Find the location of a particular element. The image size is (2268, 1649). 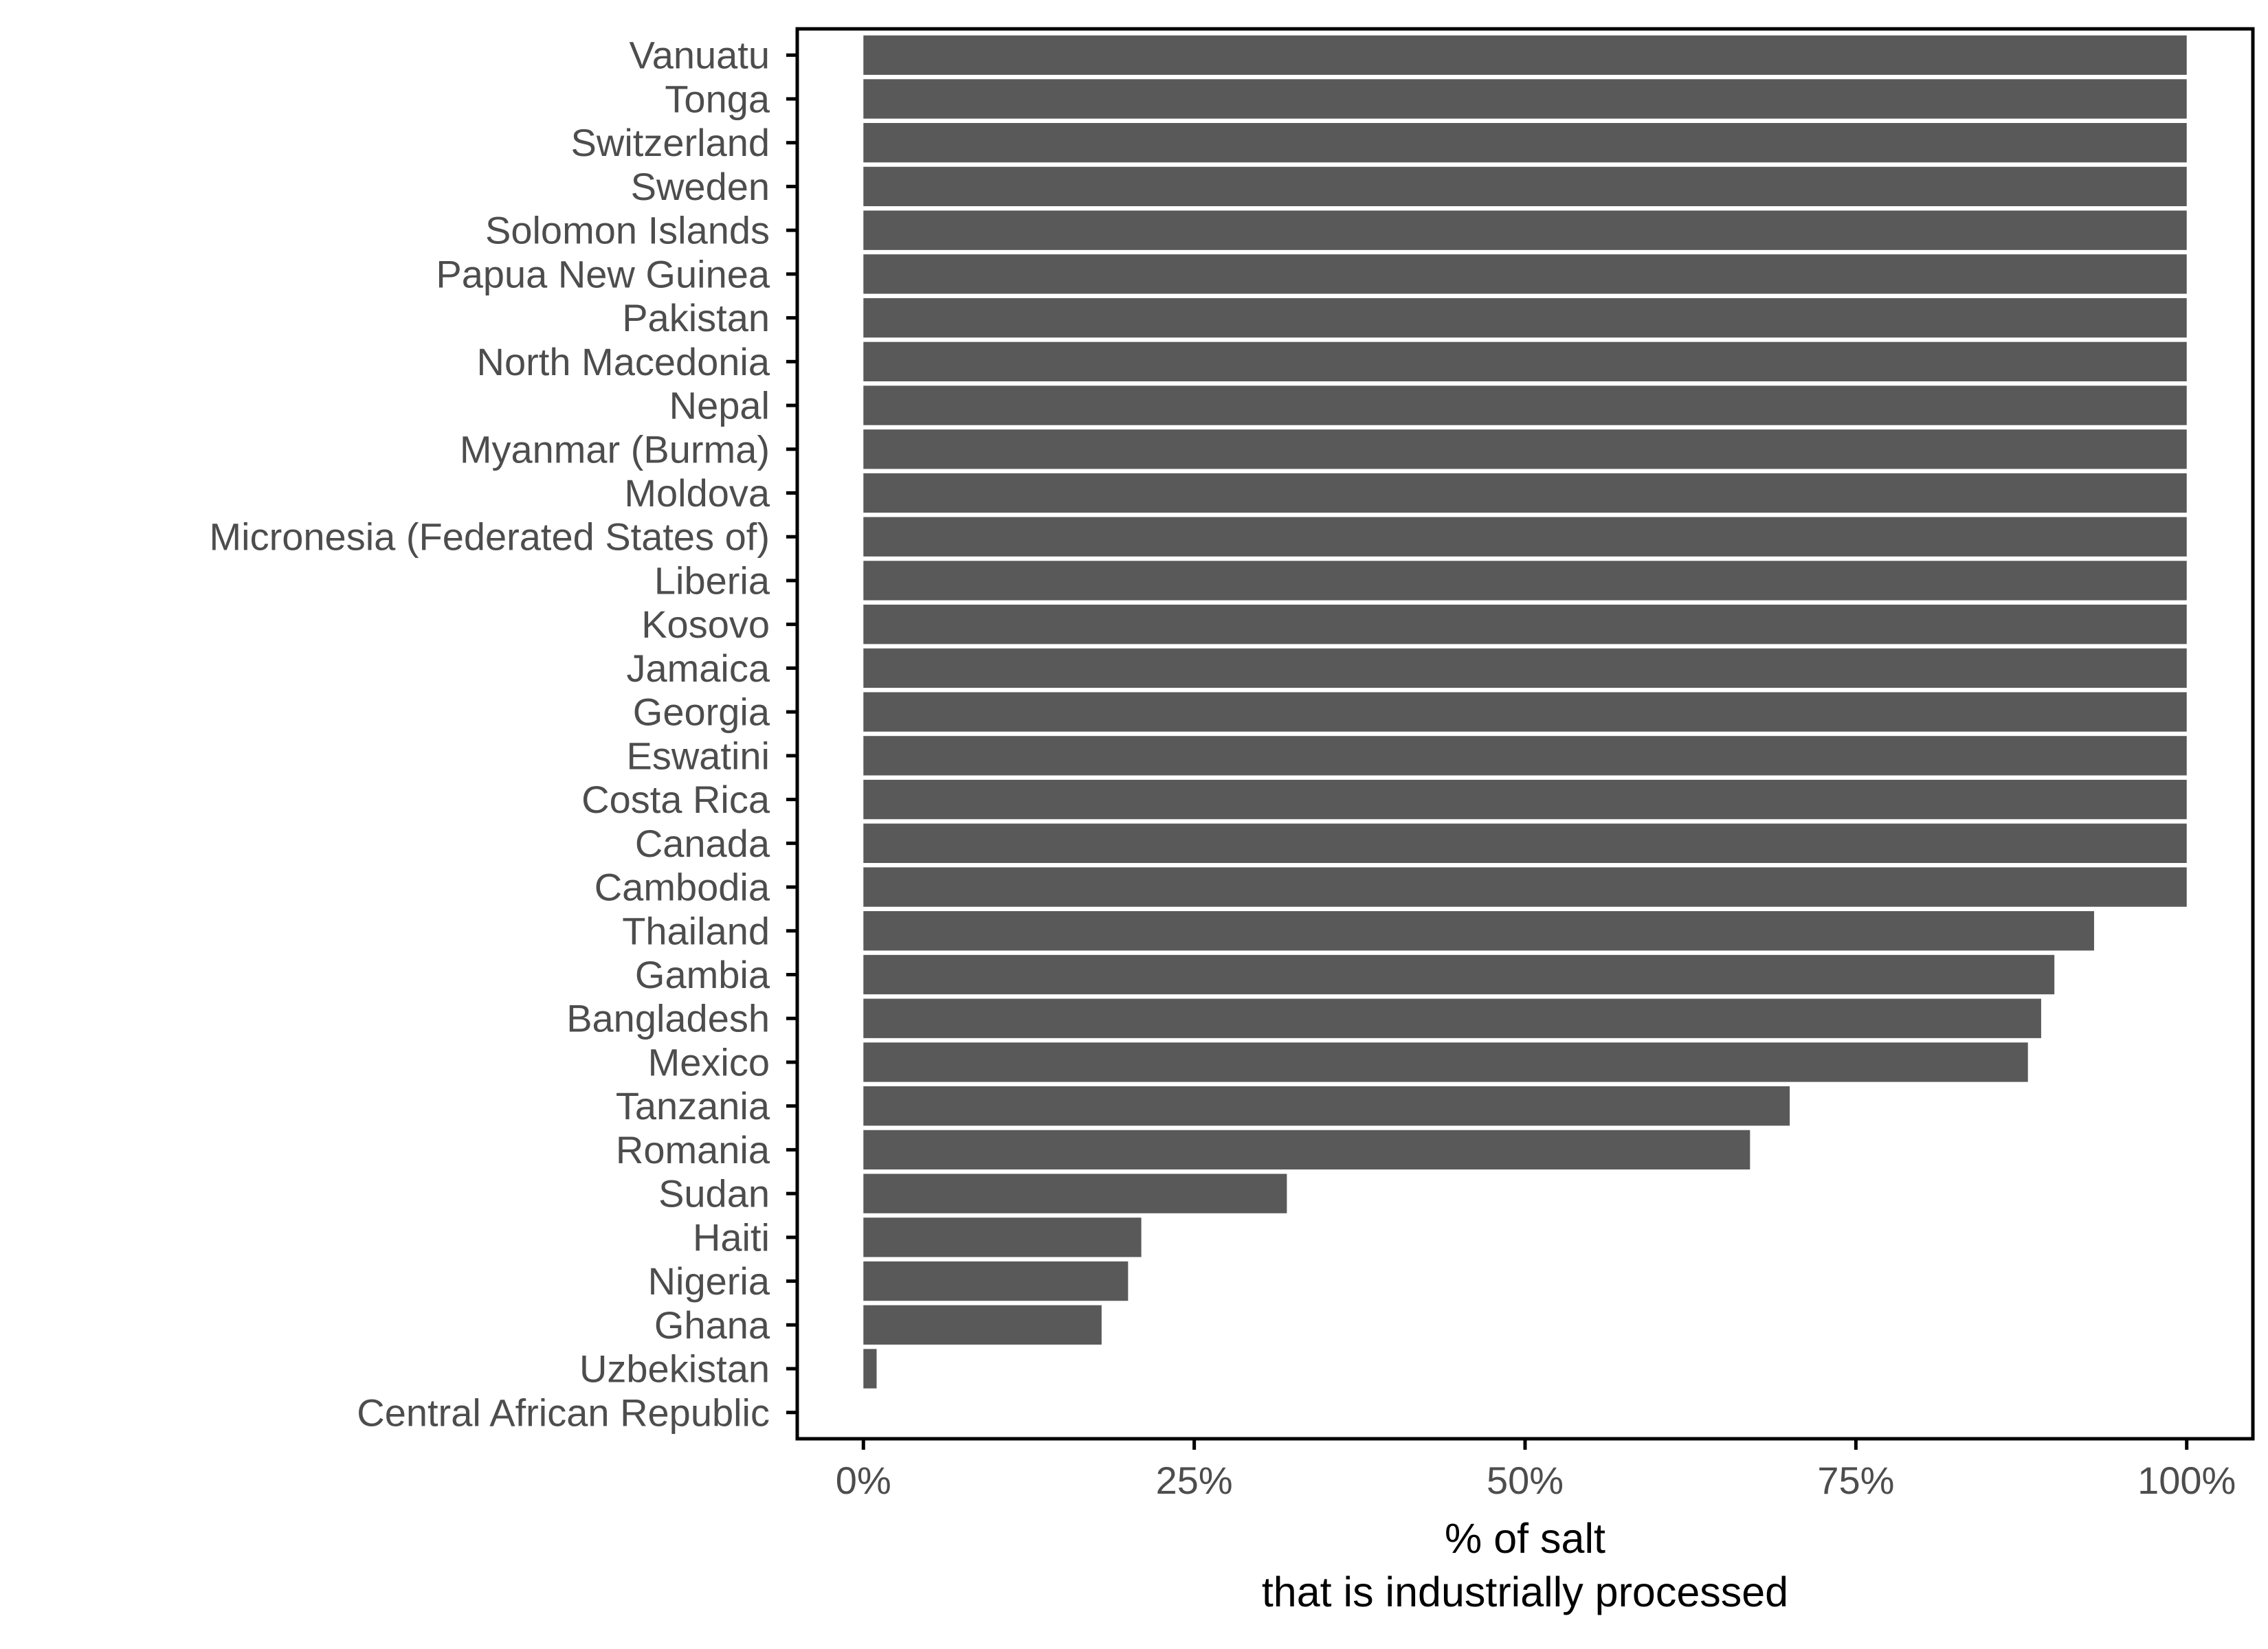

bar-jamaica is located at coordinates (1525, 668).